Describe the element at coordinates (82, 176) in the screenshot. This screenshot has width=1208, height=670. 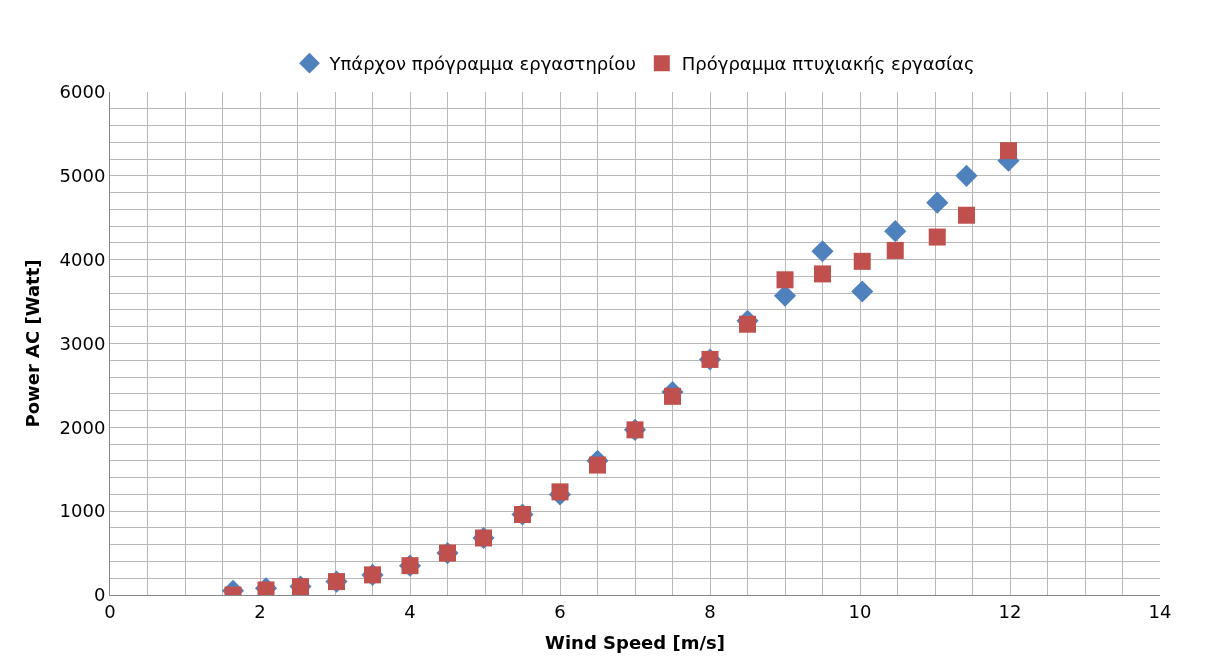
I see `y-tick-label: 5000` at that location.